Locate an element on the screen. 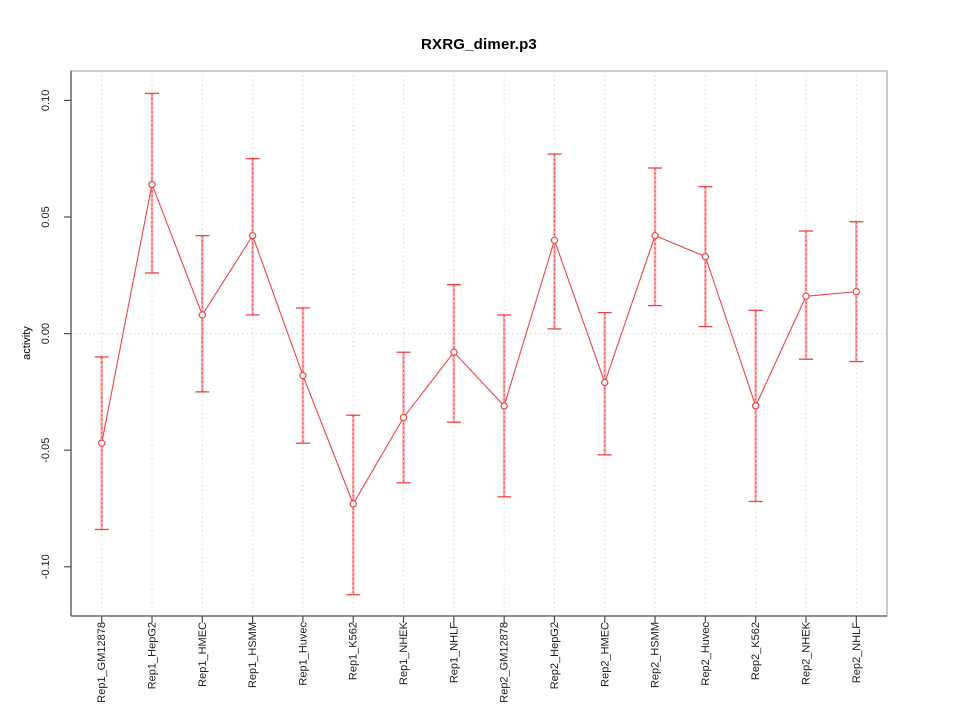  x-tick-label: Rep1_NHEK is located at coordinates (404, 653).